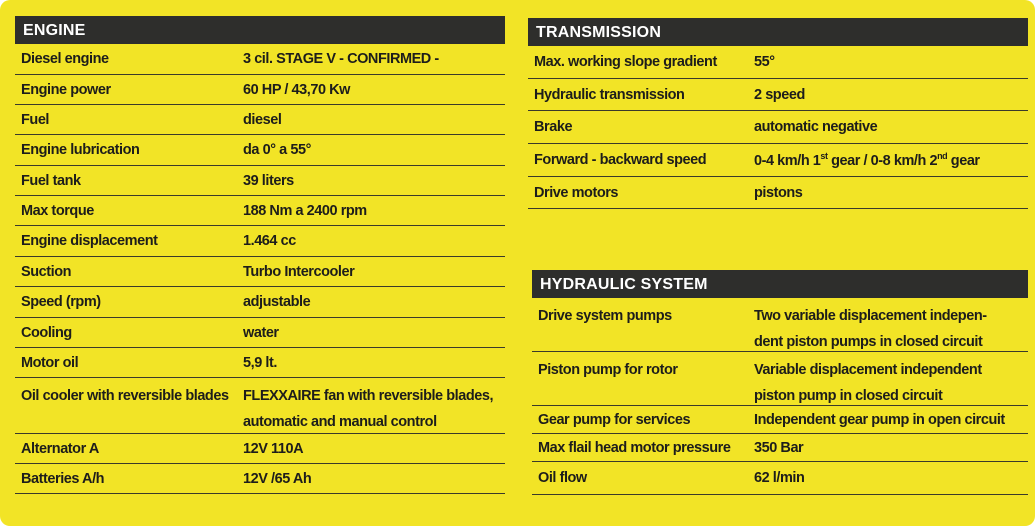 Image resolution: width=1035 pixels, height=526 pixels. Describe the element at coordinates (61, 302) in the screenshot. I see `spec-label-text: Speed (rpm)` at that location.